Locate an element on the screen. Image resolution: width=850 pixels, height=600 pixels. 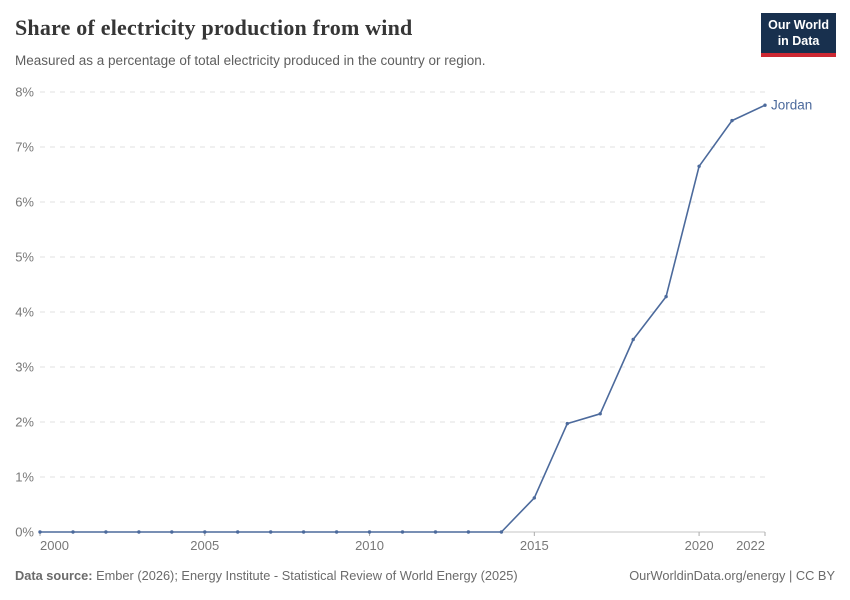
series-label: Jordan is located at coordinates (791, 105).